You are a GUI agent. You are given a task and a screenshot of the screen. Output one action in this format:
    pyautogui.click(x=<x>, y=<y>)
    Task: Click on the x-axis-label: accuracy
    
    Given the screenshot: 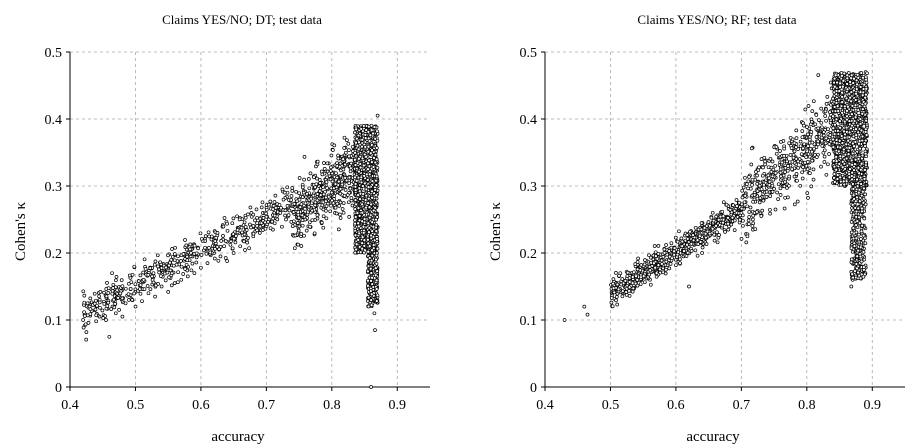 What is the action you would take?
    pyautogui.click(x=238, y=437)
    